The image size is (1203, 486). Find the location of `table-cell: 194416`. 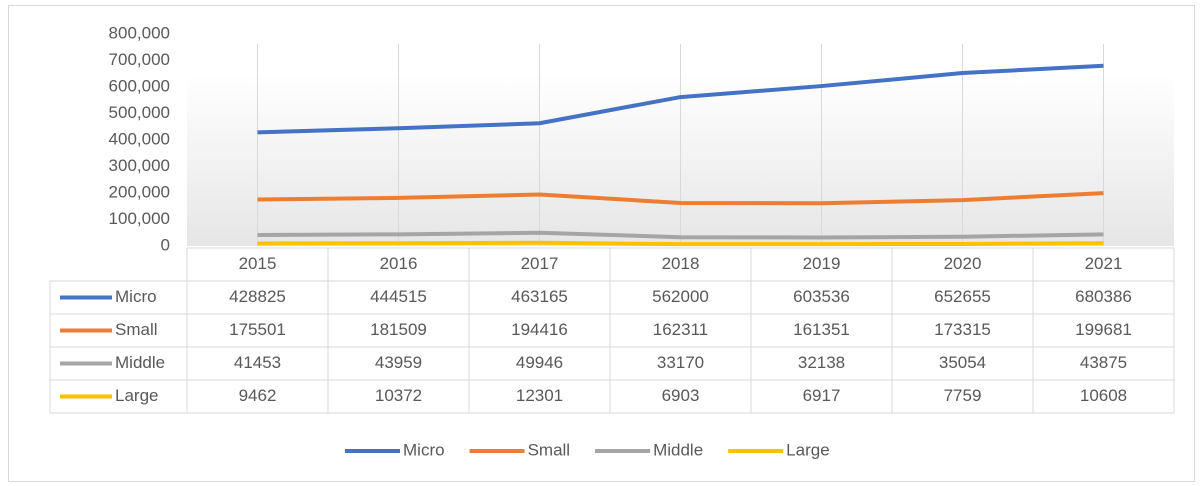

table-cell: 194416 is located at coordinates (539, 329).